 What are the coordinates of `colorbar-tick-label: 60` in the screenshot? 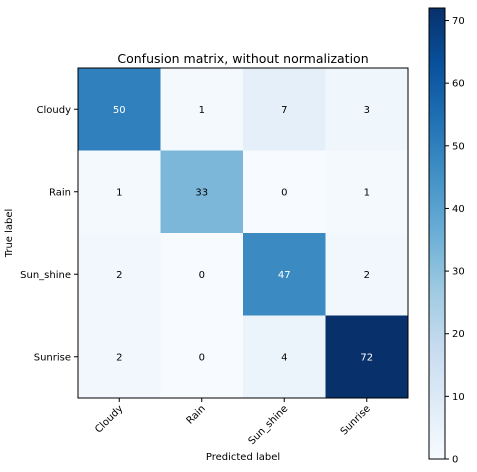 It's located at (458, 84).